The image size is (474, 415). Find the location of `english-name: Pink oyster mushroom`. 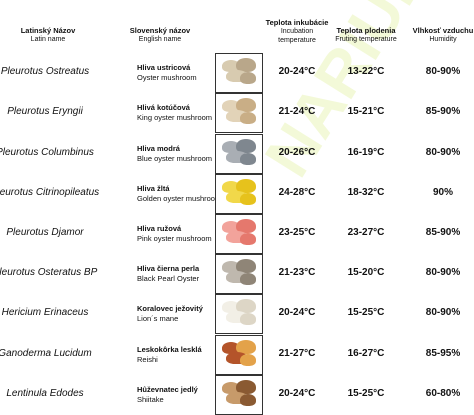

english-name: Pink oyster mushroom is located at coordinates (174, 238).